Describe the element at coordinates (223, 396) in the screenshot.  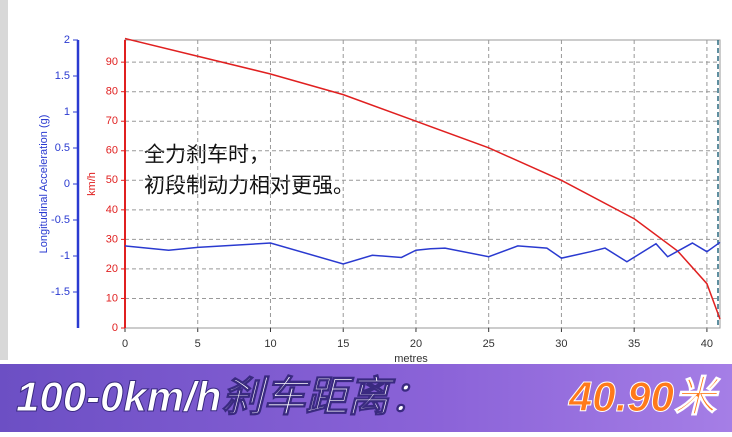
I see `banner-label: 100-0km/h刹车距离：` at that location.